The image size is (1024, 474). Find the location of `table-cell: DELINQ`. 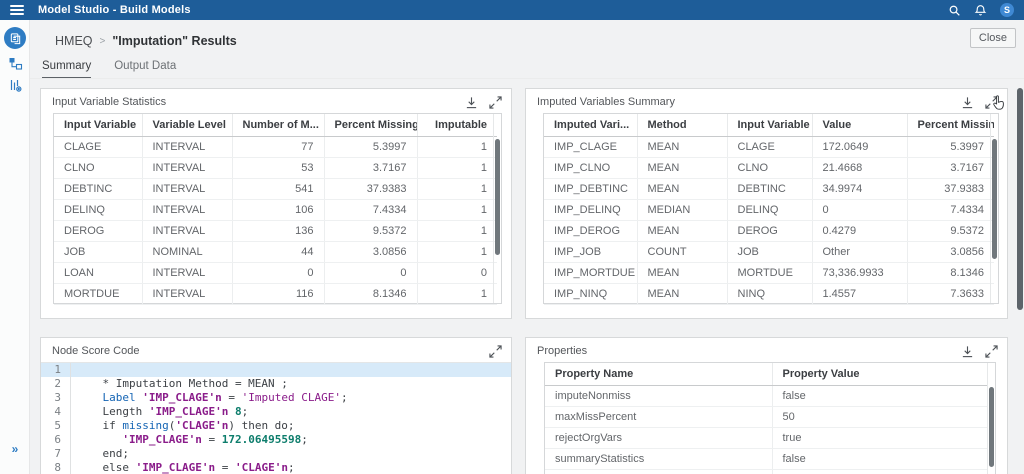

table-cell: DELINQ is located at coordinates (770, 210).